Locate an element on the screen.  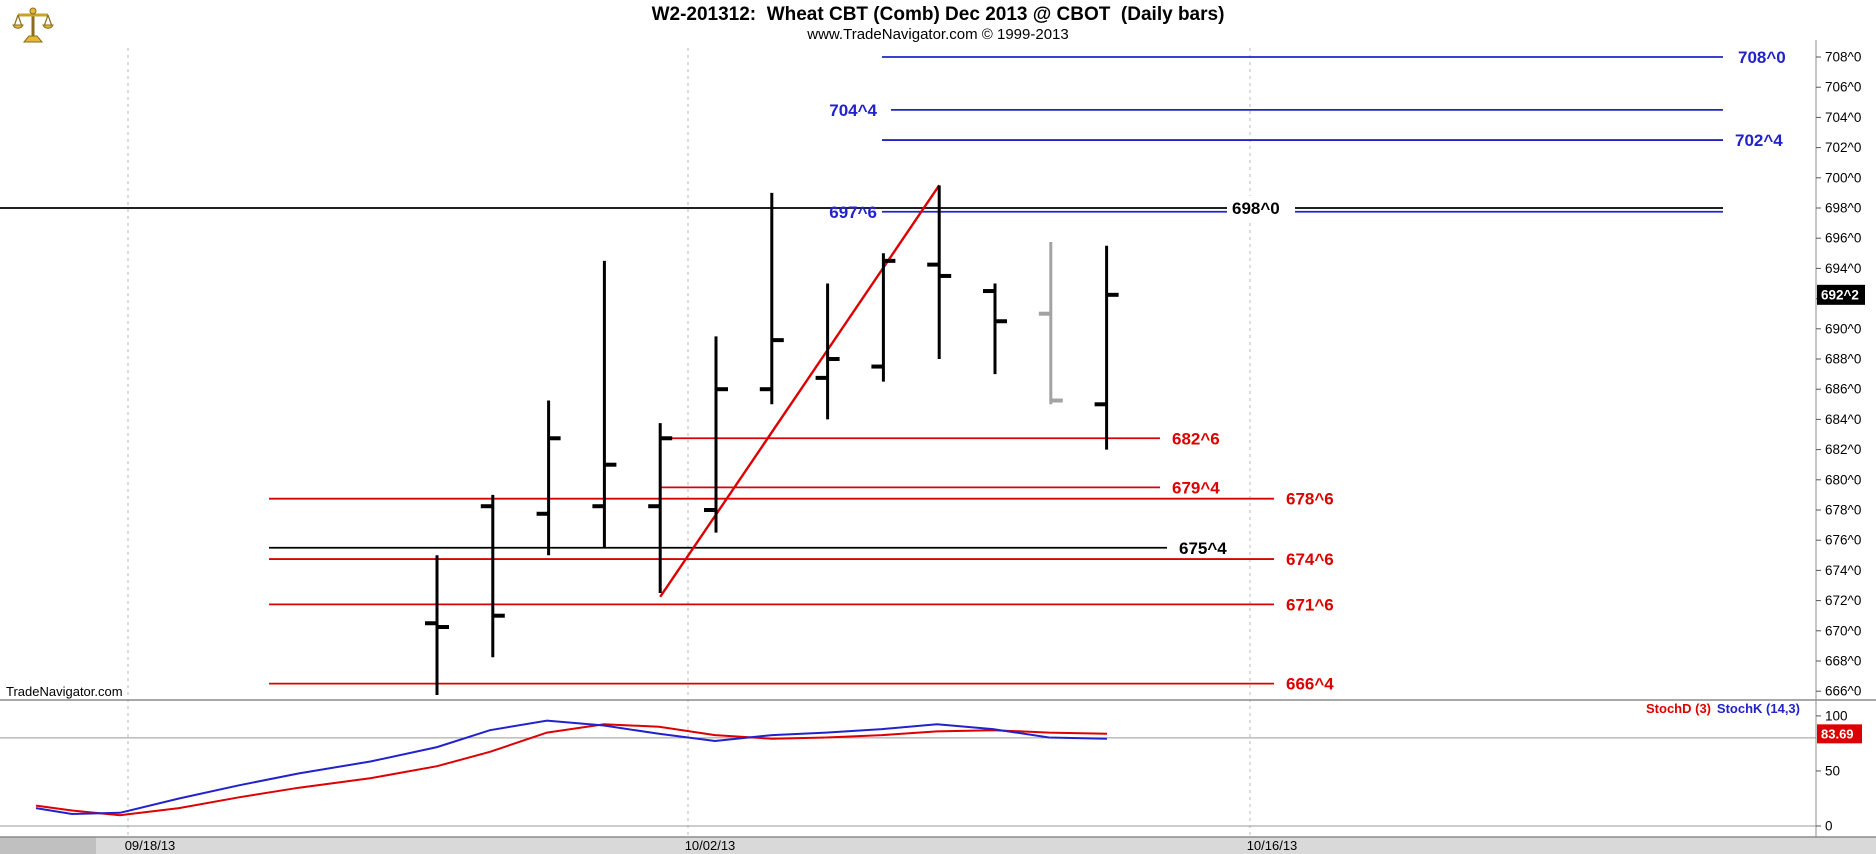
price-axis-label: 688^0 is located at coordinates (1843, 359).